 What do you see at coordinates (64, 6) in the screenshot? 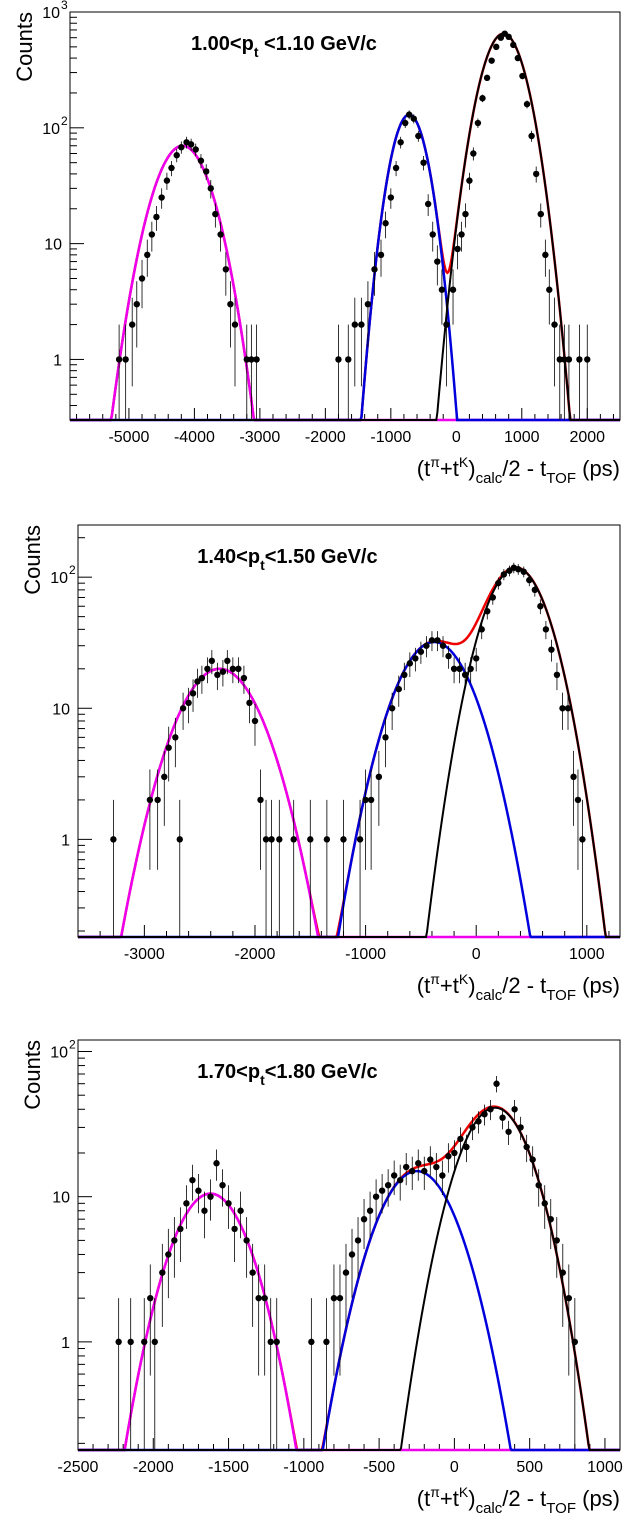
I see `y-tick-exponent: 3` at bounding box center [64, 6].